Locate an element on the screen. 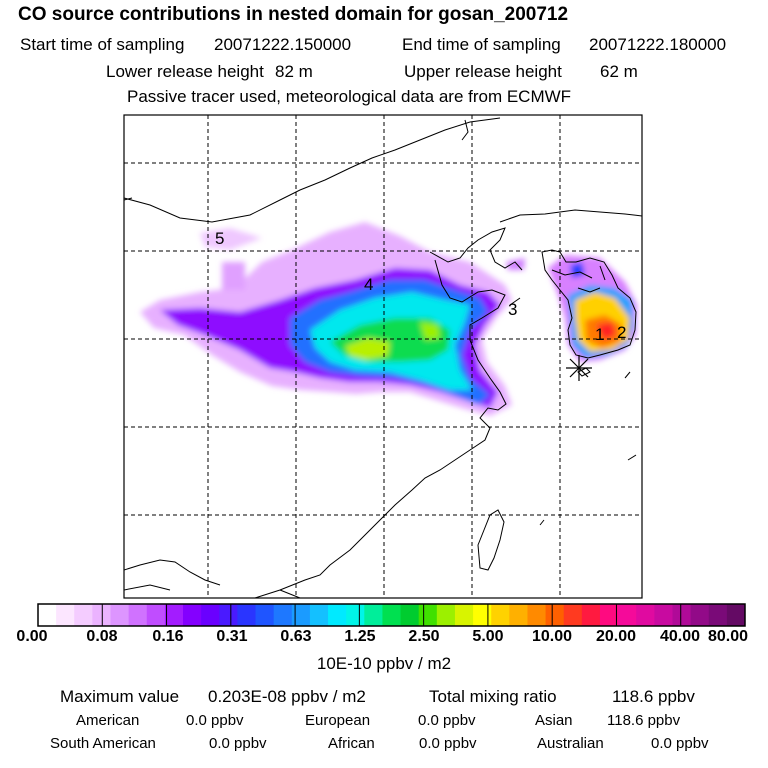 Image resolution: width=768 pixels, height=768 pixels. colorbar-tick-label: 1.25 is located at coordinates (360, 636).